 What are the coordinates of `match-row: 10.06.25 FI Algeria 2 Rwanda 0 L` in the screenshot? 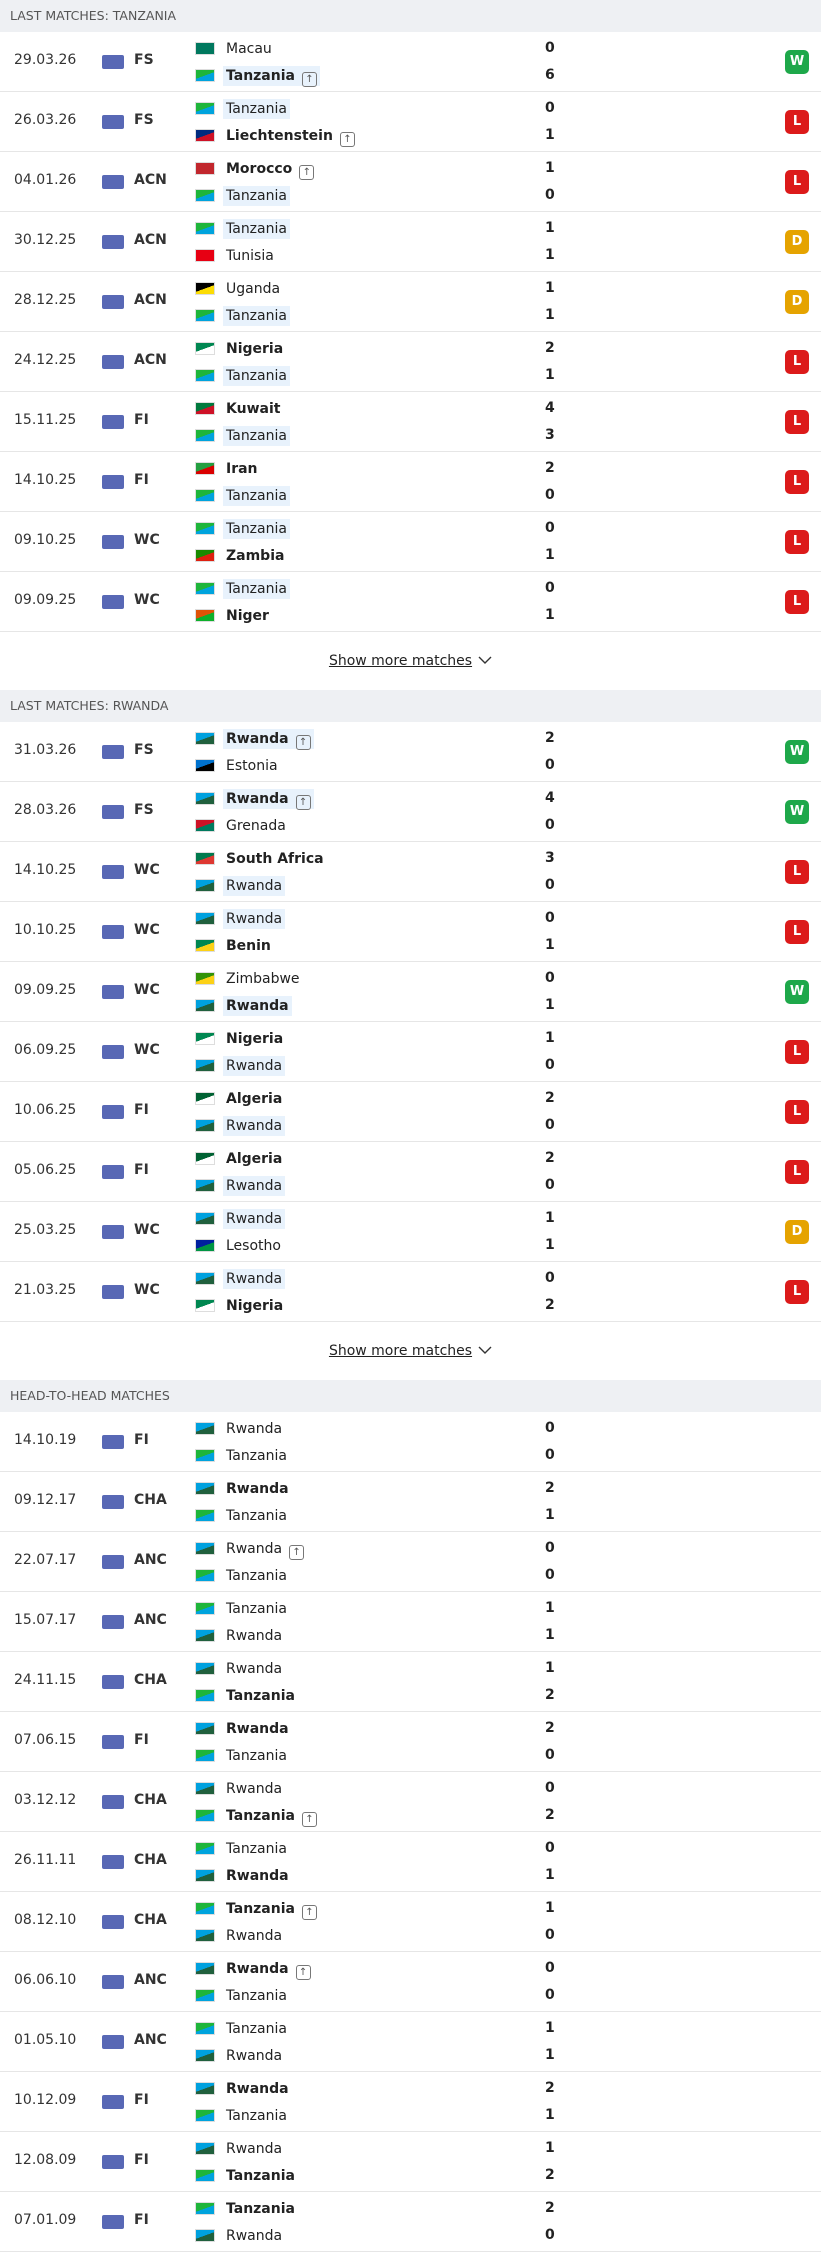 It's located at (410, 1112).